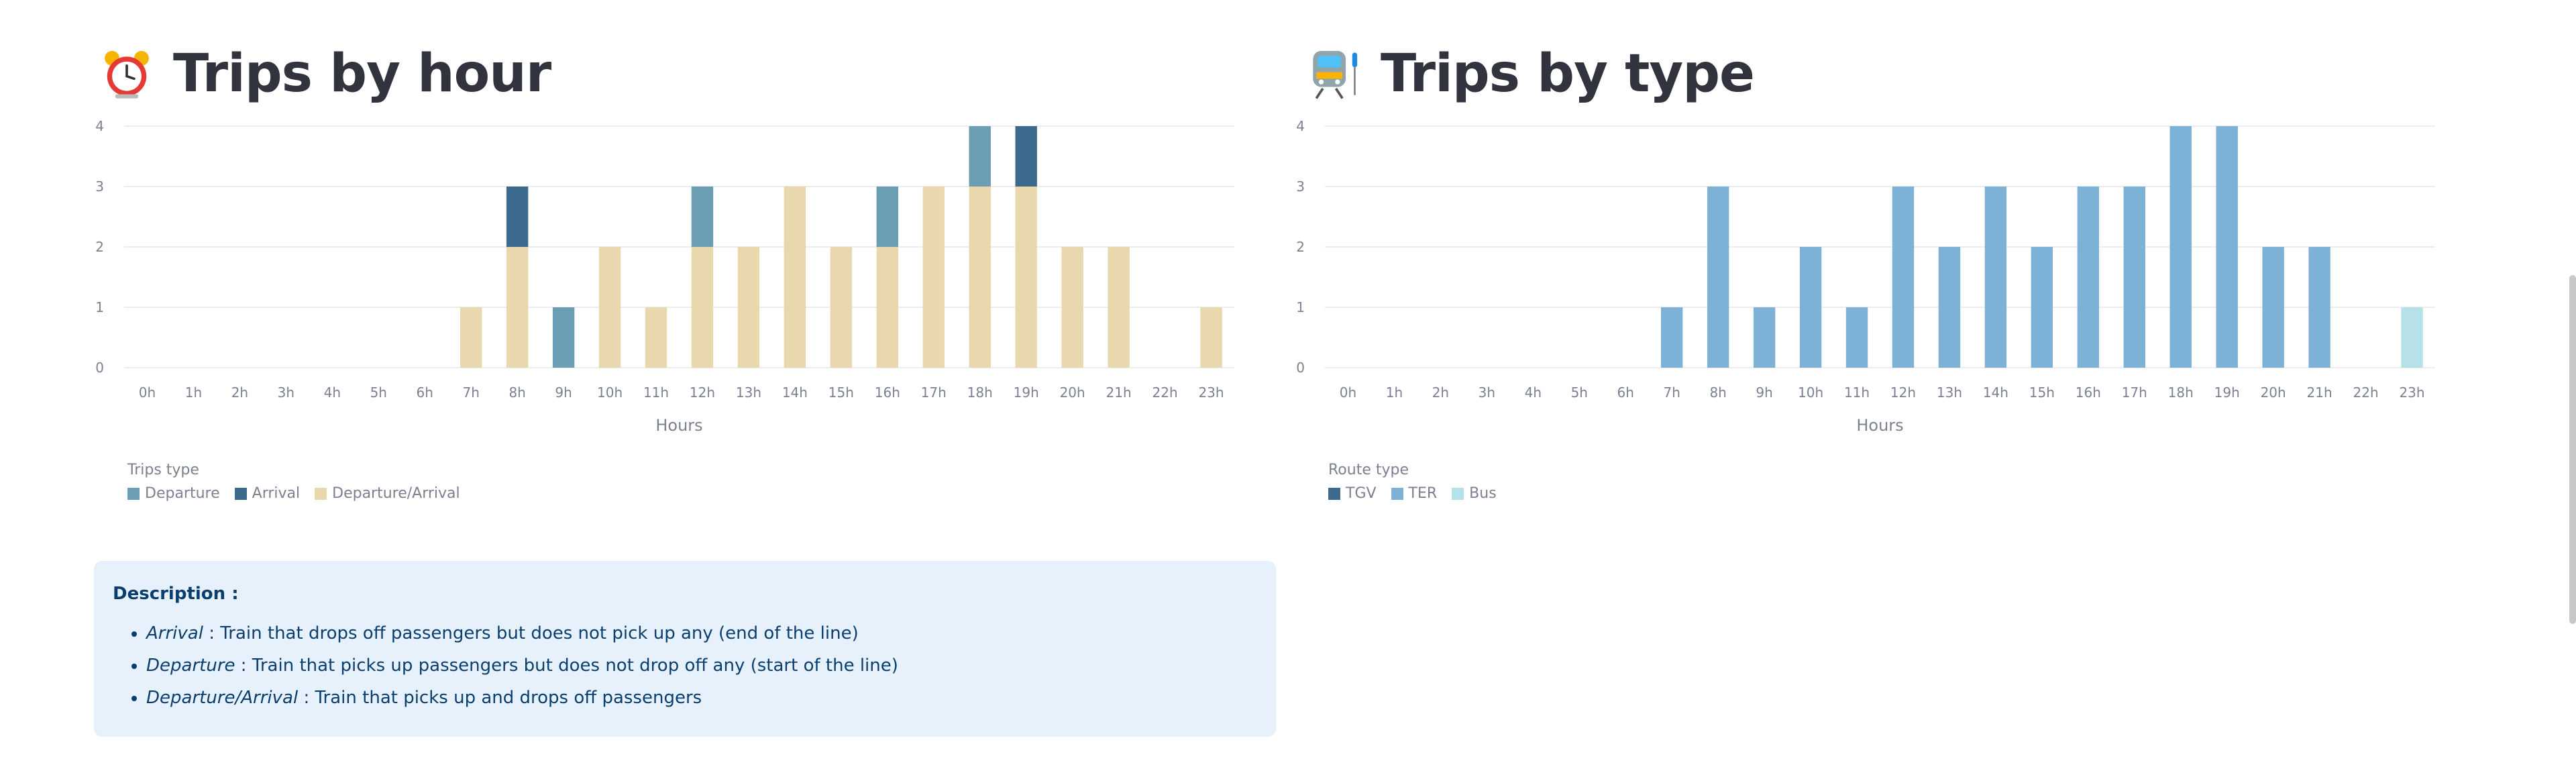  I want to click on left-legend-item: Departure, so click(173, 493).